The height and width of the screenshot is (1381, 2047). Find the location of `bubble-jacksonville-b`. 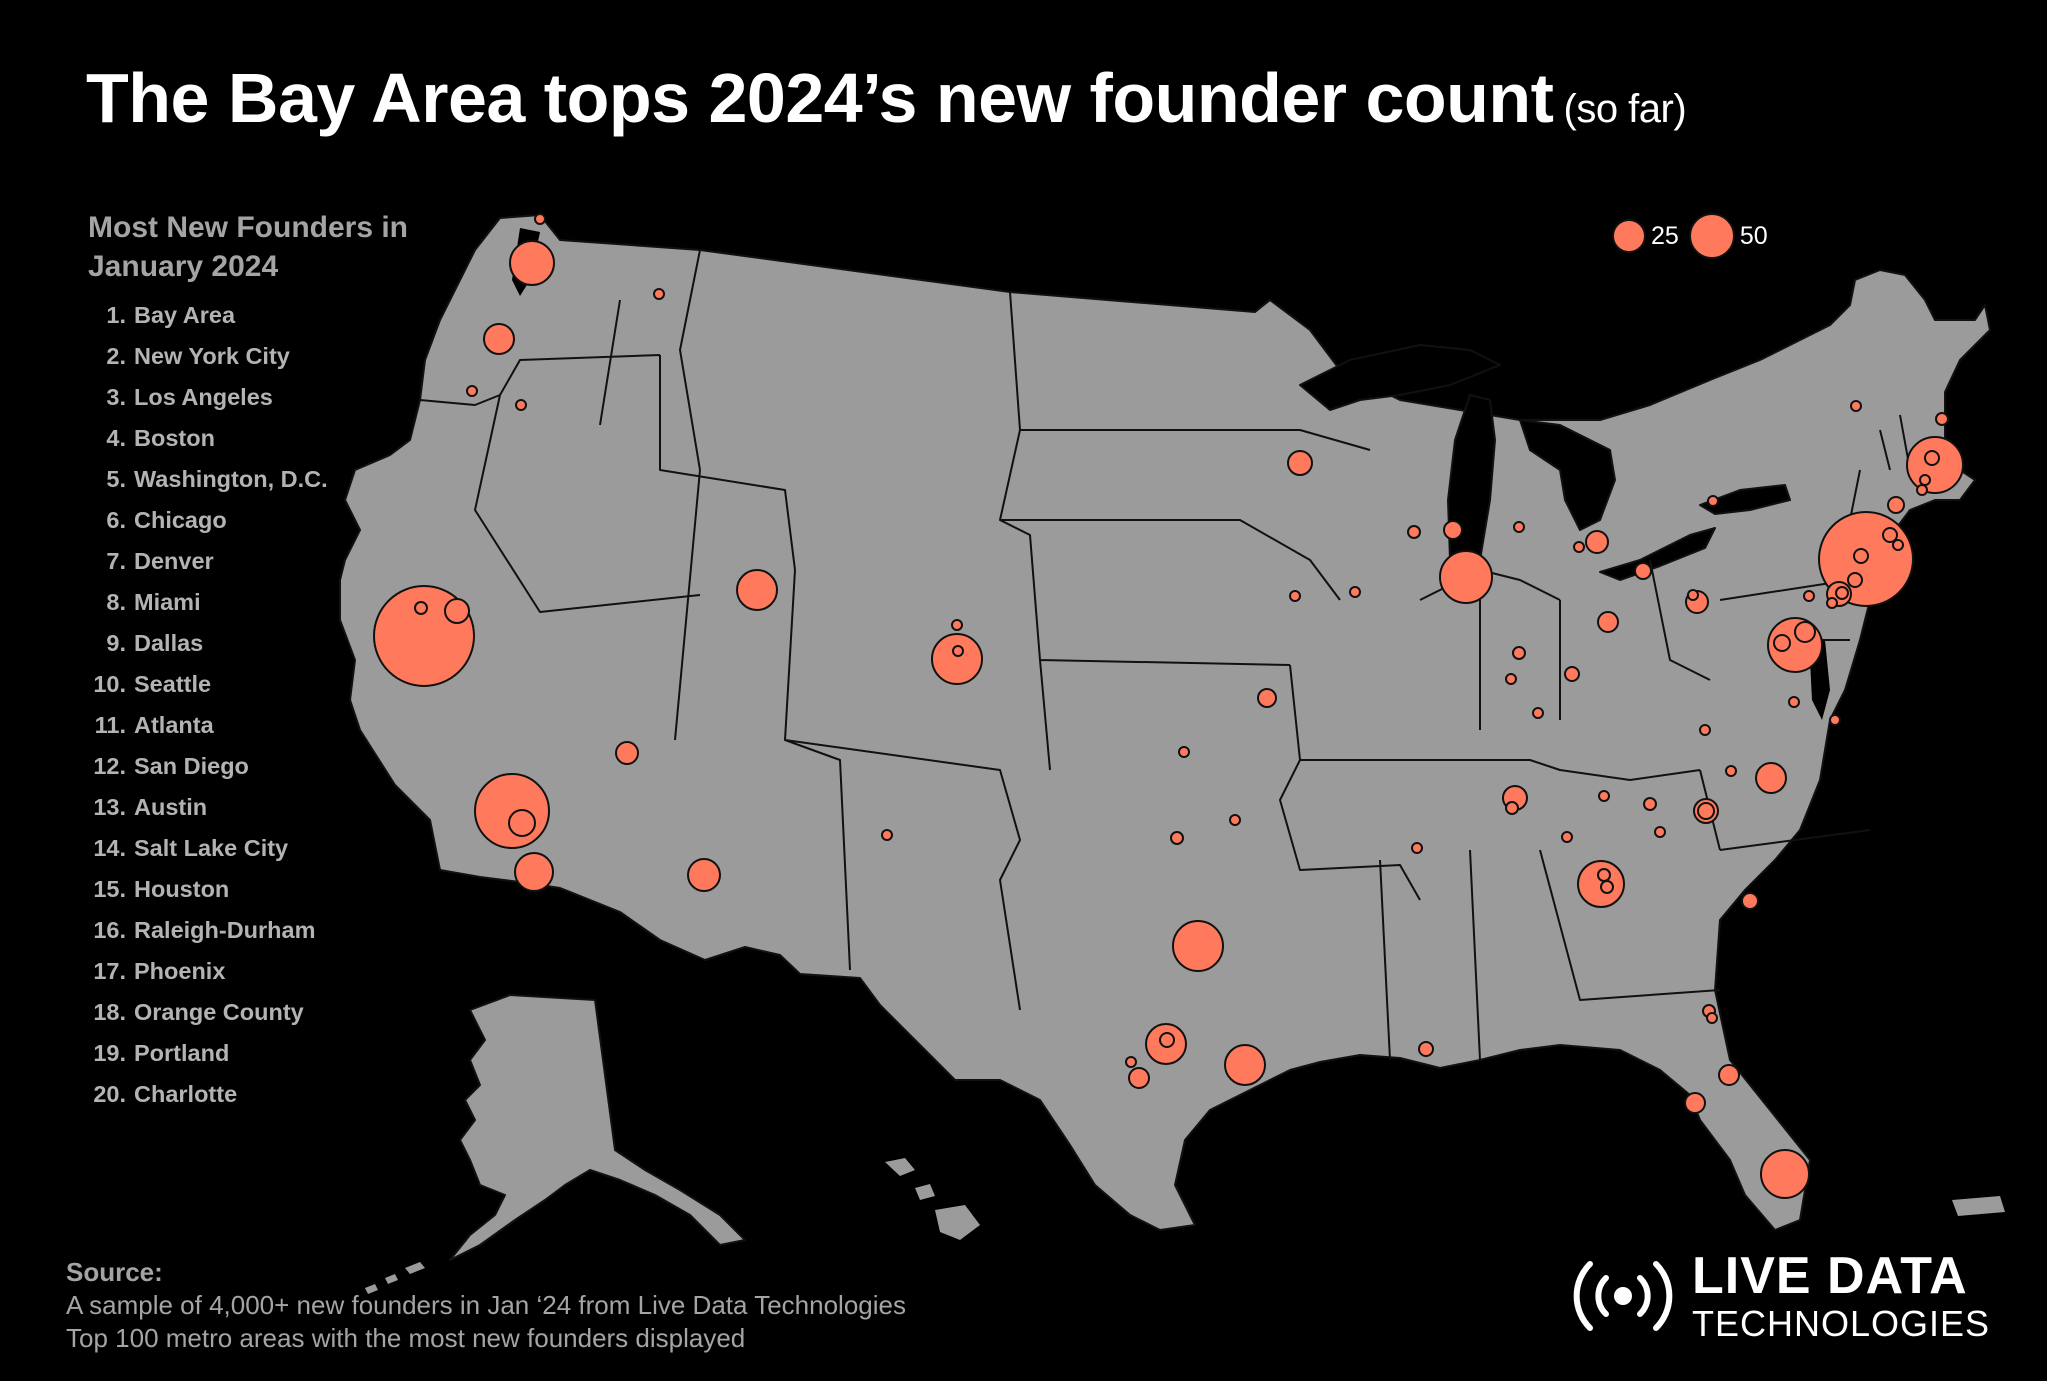

bubble-jacksonville-b is located at coordinates (1712, 1018).